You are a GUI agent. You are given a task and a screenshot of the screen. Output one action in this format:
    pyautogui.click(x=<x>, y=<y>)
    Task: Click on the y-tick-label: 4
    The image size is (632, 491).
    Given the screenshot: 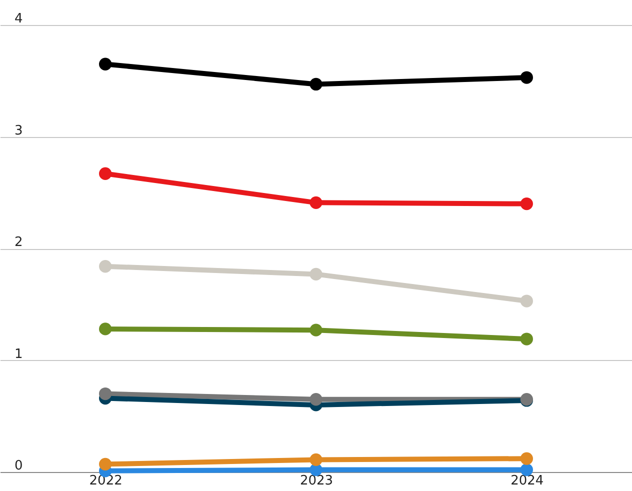 What is the action you would take?
    pyautogui.click(x=18, y=19)
    